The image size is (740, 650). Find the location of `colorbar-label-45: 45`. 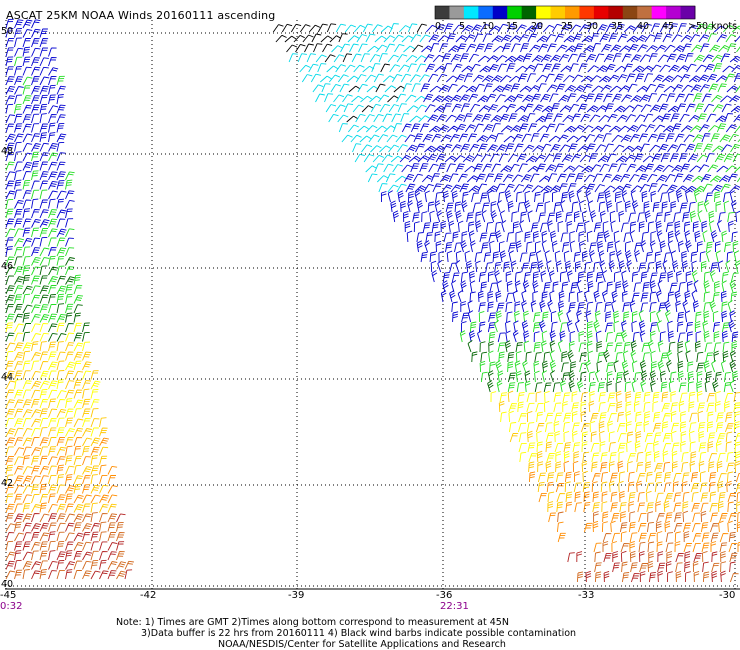

colorbar-label-45: 45 is located at coordinates (668, 26).